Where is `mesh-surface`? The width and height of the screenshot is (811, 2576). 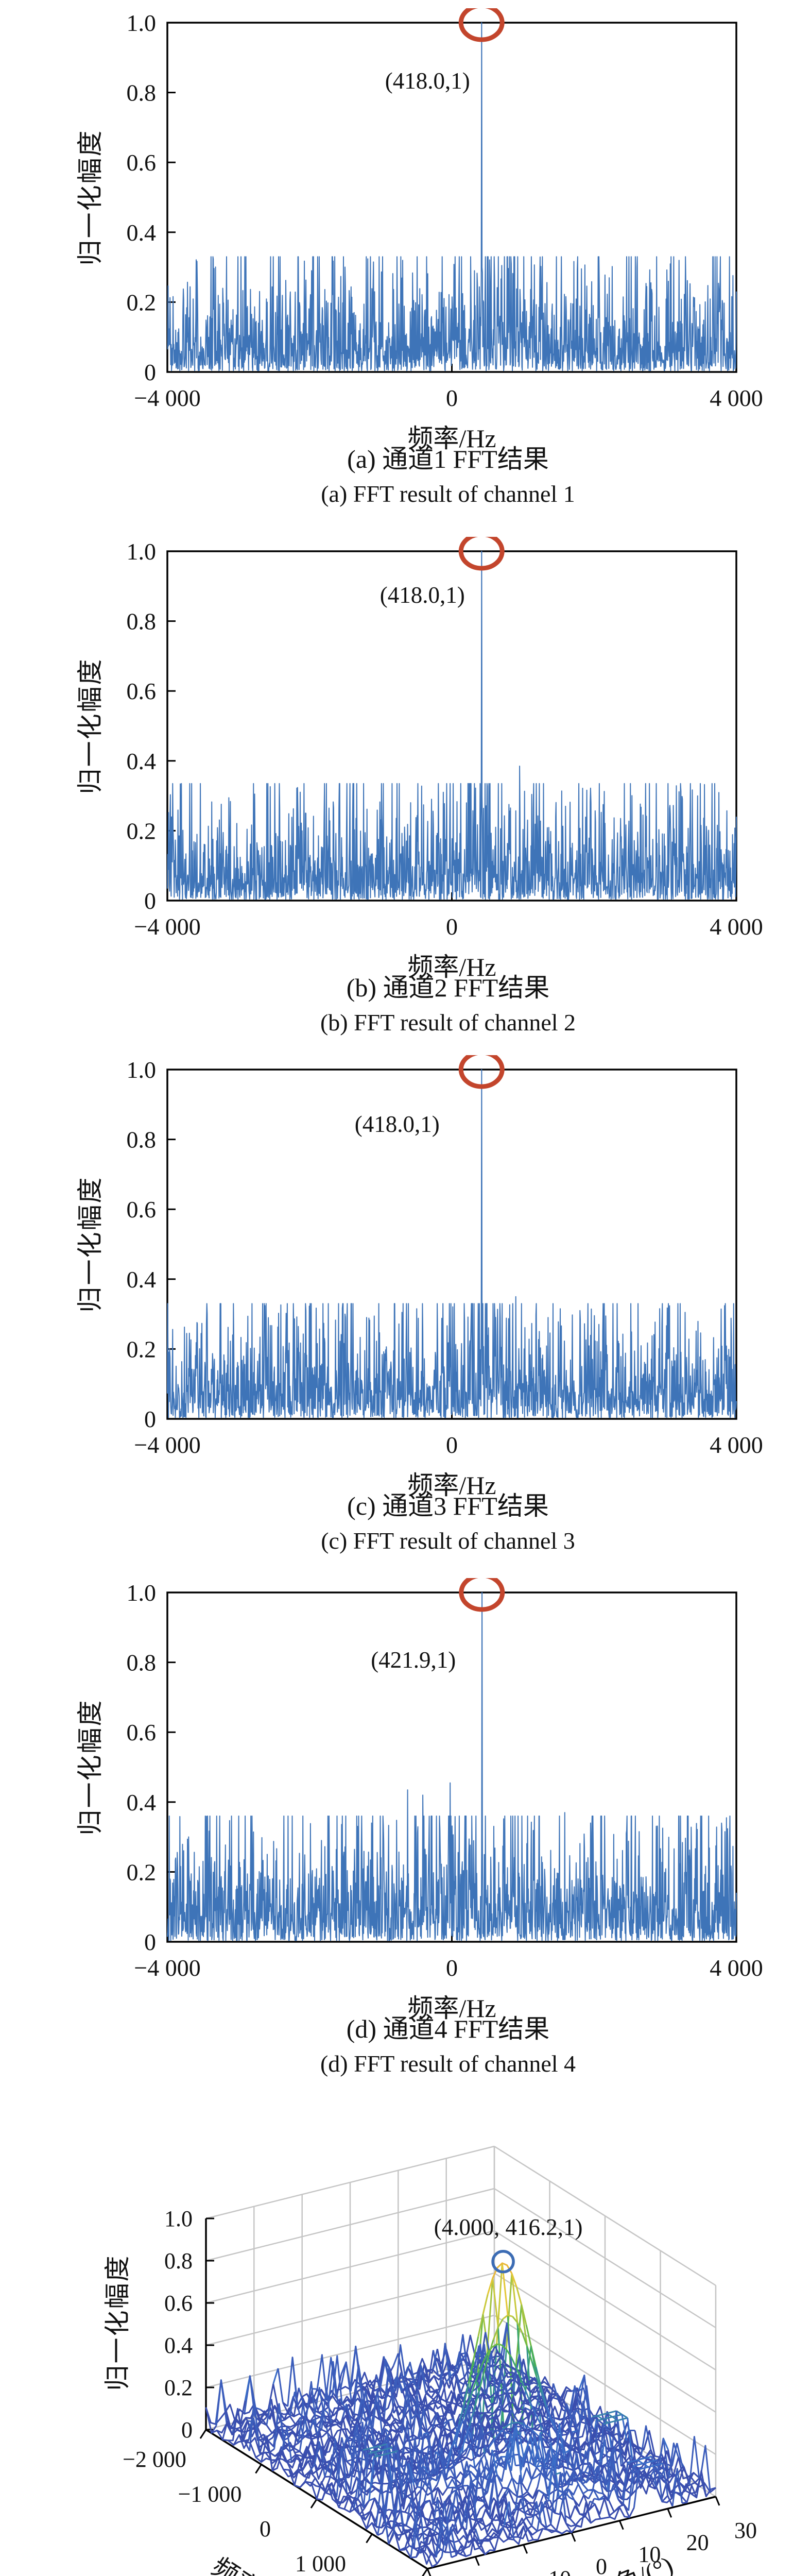
mesh-surface is located at coordinates (460, 2415).